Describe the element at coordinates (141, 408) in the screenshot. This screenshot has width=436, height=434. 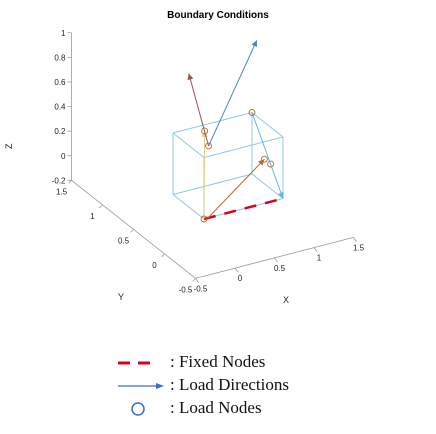
I see `circle-icon` at that location.